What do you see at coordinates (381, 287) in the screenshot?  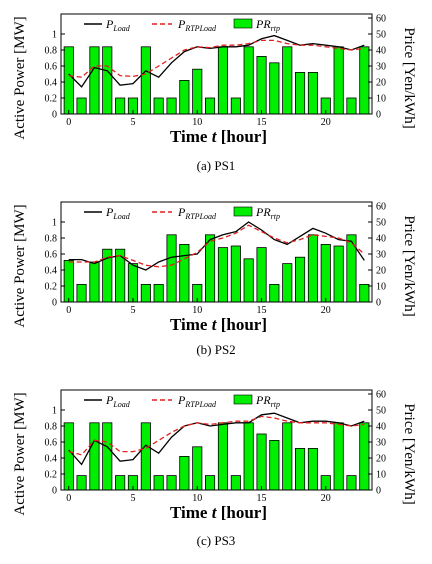 I see `y-right-tick-label: 10` at bounding box center [381, 287].